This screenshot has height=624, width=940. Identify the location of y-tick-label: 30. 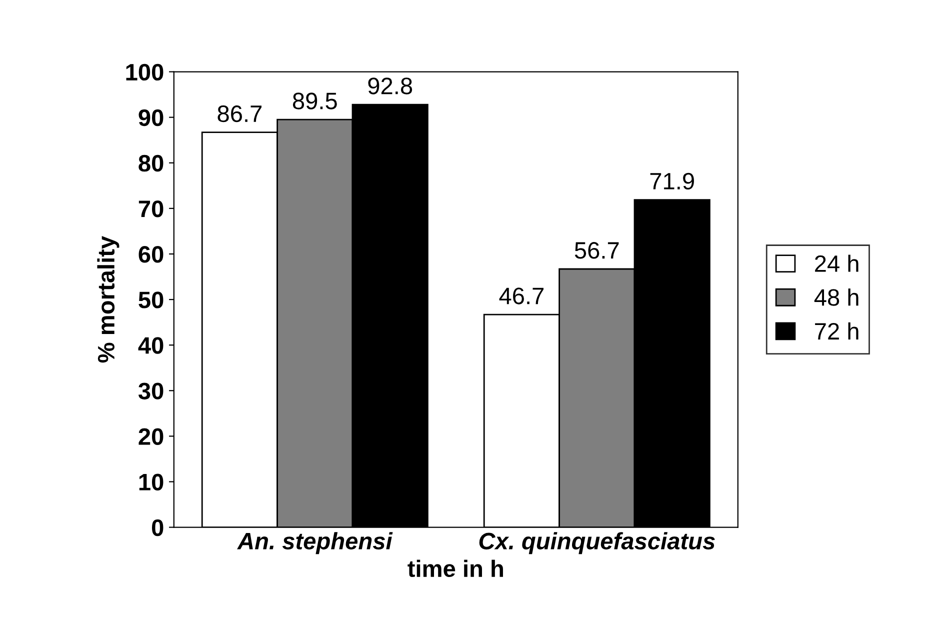
(151, 391).